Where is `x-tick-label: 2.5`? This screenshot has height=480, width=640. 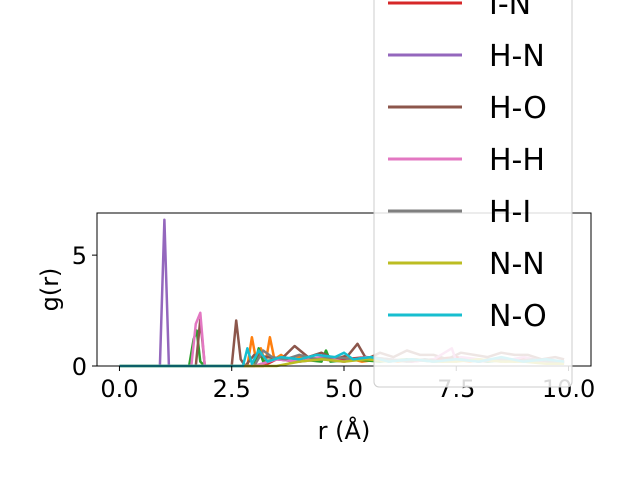
x-tick-label: 2.5 is located at coordinates (232, 389).